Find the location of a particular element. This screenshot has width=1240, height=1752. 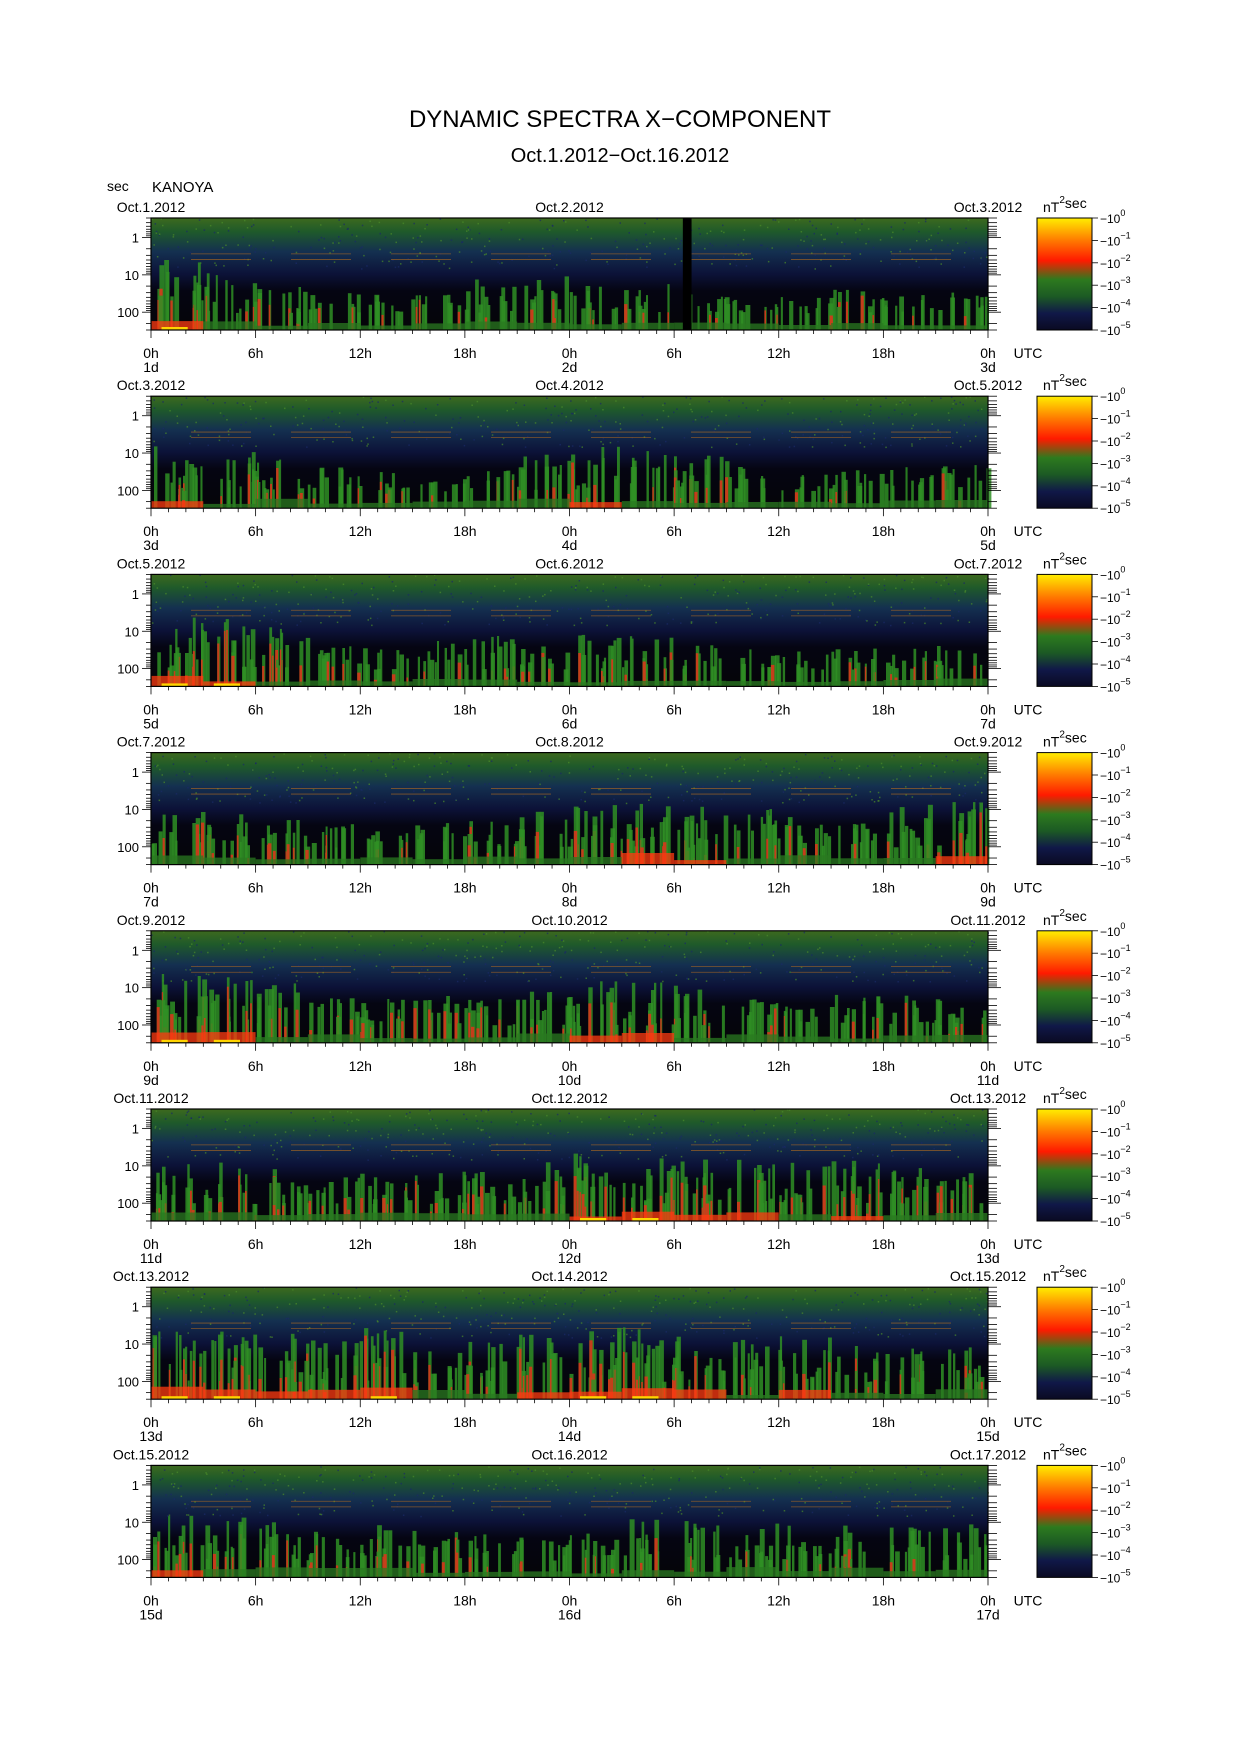

colorbar-tick-label: −10−1 is located at coordinates (1115, 239).